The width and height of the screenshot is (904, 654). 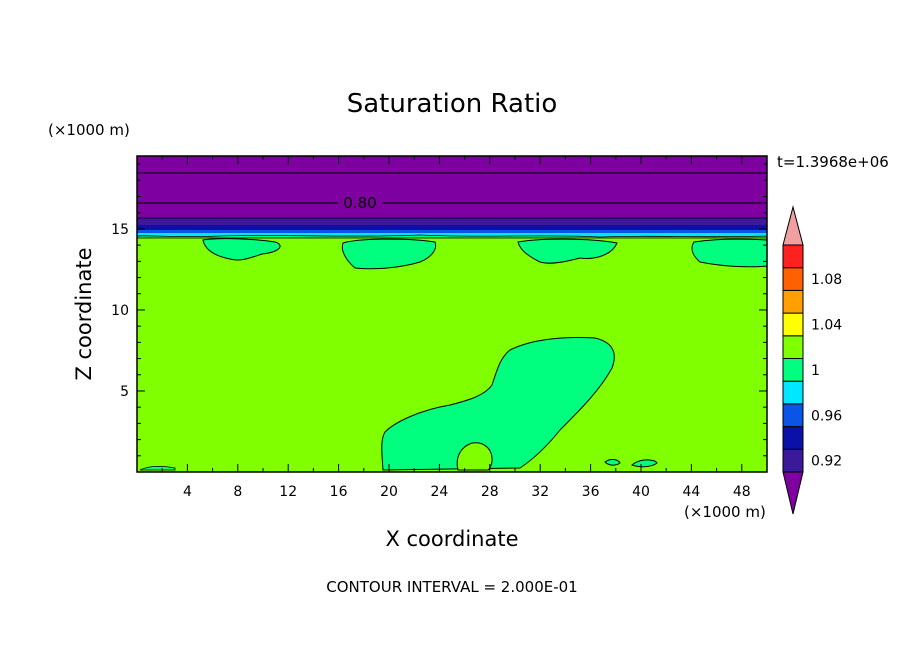 I want to click on x-axis-label: X coordinate, so click(x=451, y=539).